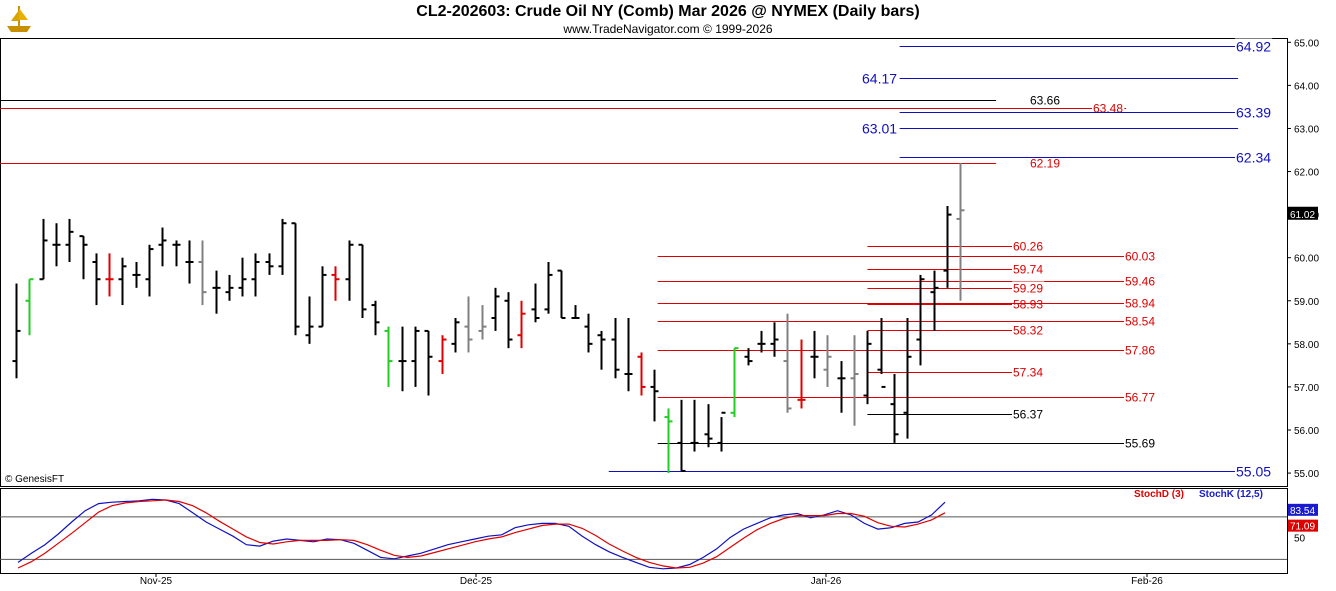 The image size is (1336, 591). I want to click on level-label: 64.17, so click(879, 79).